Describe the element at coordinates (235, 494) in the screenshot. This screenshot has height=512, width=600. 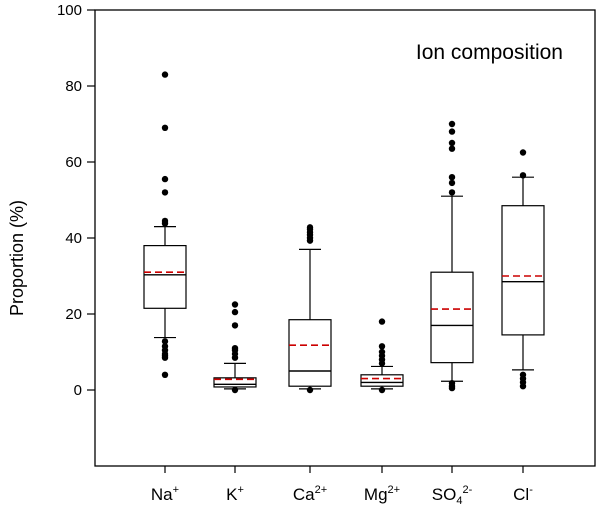
I see `x-tick-label: K+` at that location.